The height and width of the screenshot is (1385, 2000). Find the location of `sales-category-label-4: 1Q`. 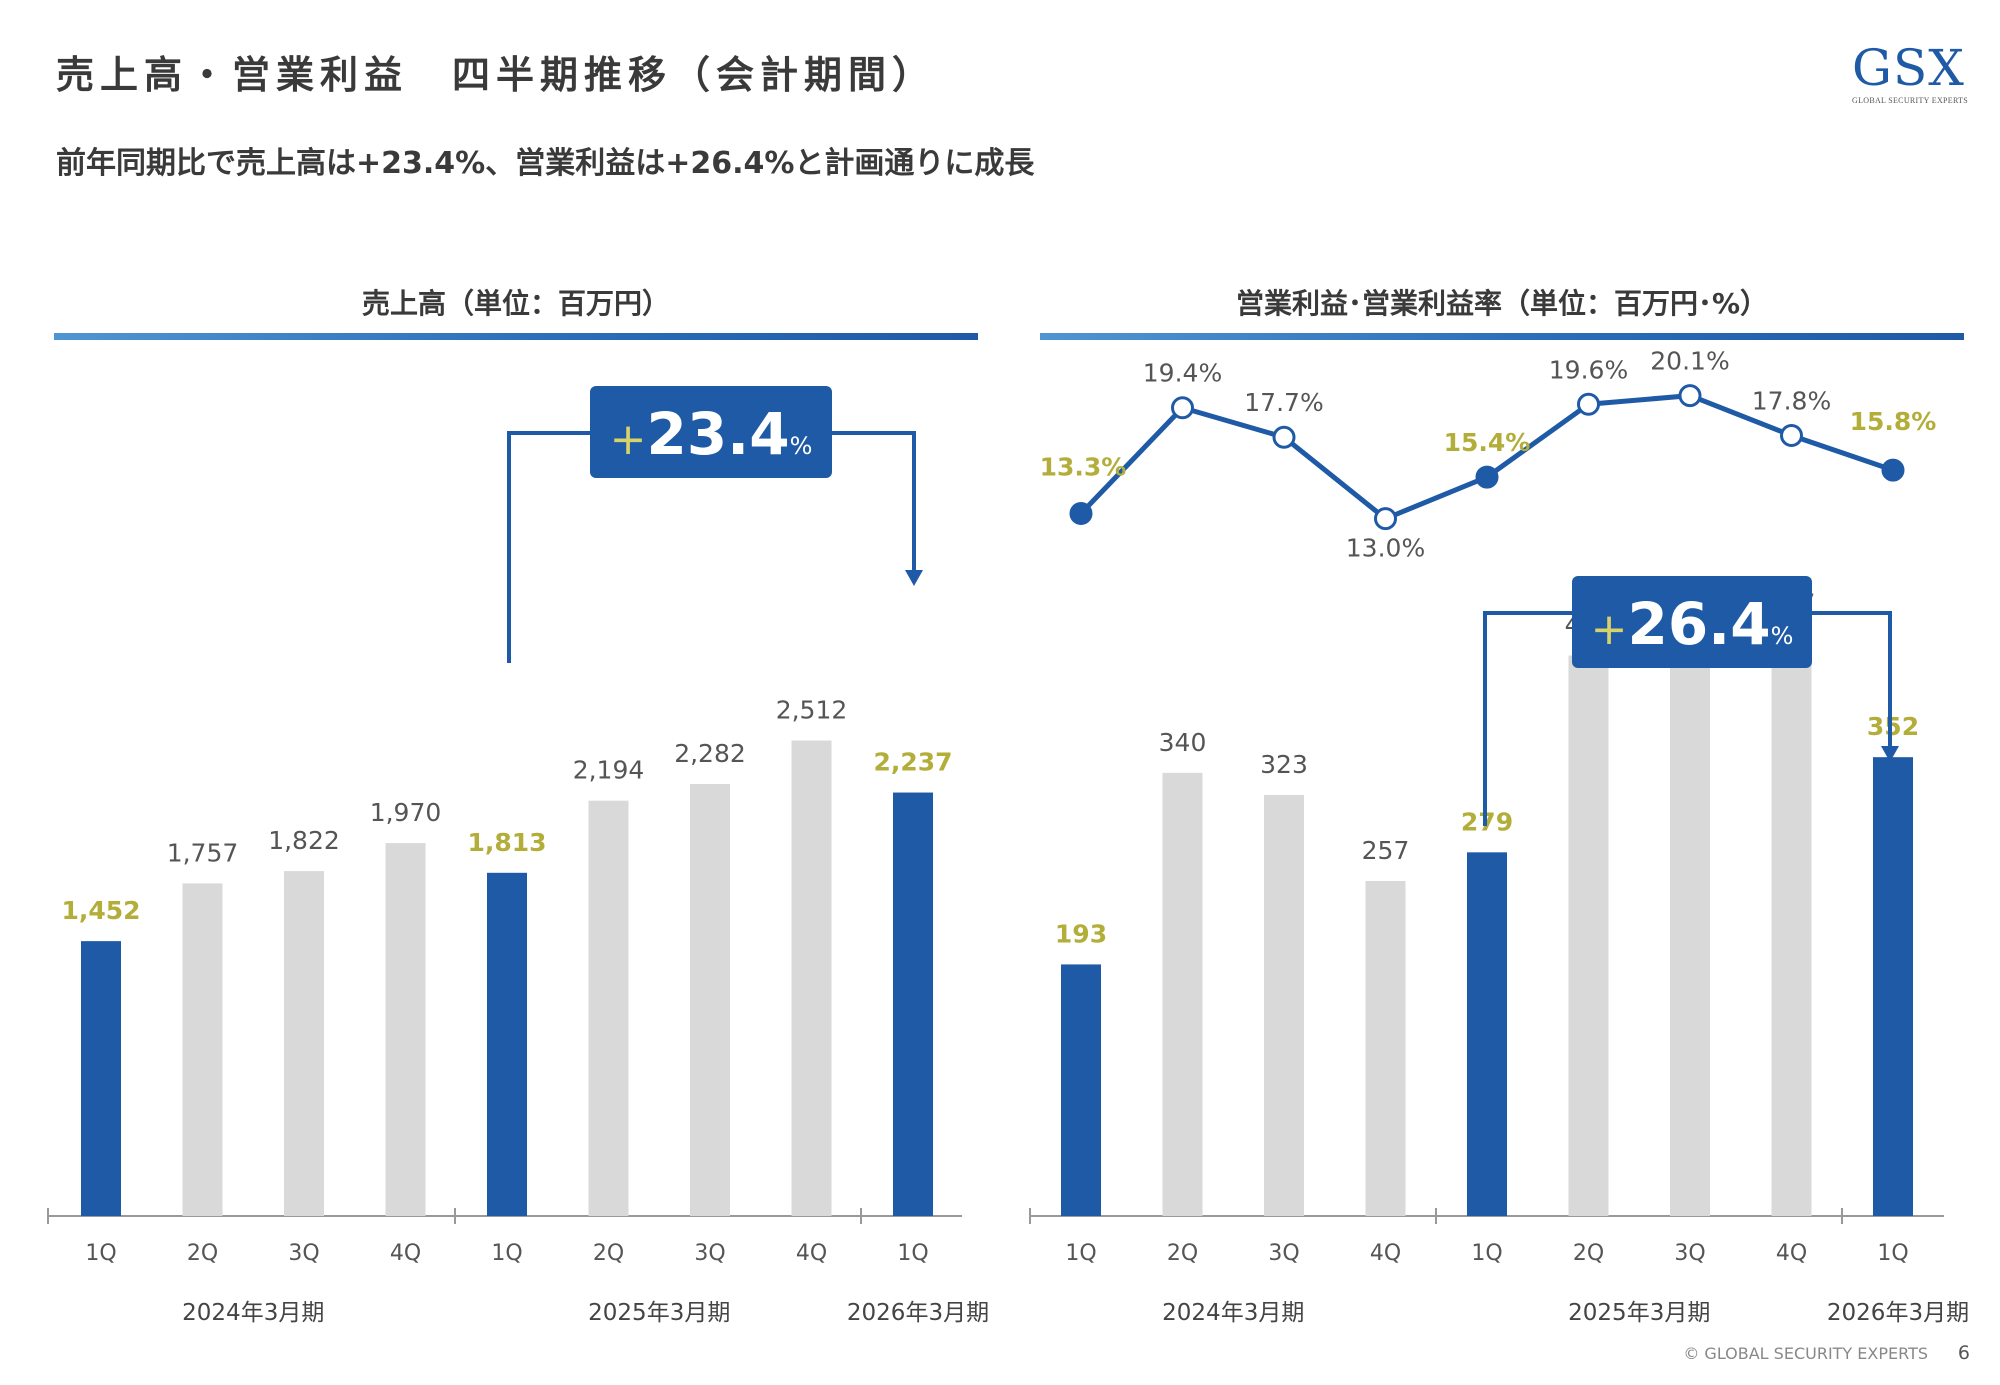

sales-category-label-4: 1Q is located at coordinates (506, 1253).